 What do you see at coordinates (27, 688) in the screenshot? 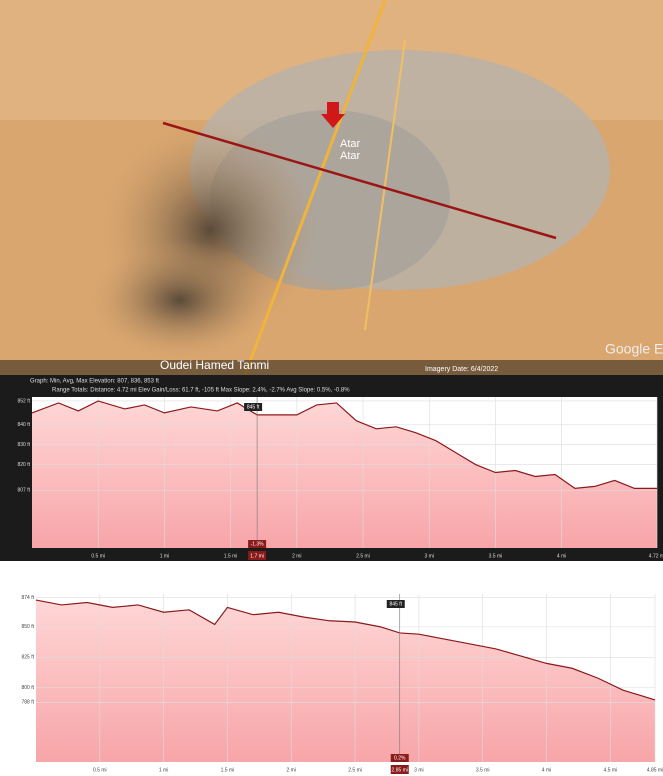
I see `y-tick-label: 800 ft` at bounding box center [27, 688].